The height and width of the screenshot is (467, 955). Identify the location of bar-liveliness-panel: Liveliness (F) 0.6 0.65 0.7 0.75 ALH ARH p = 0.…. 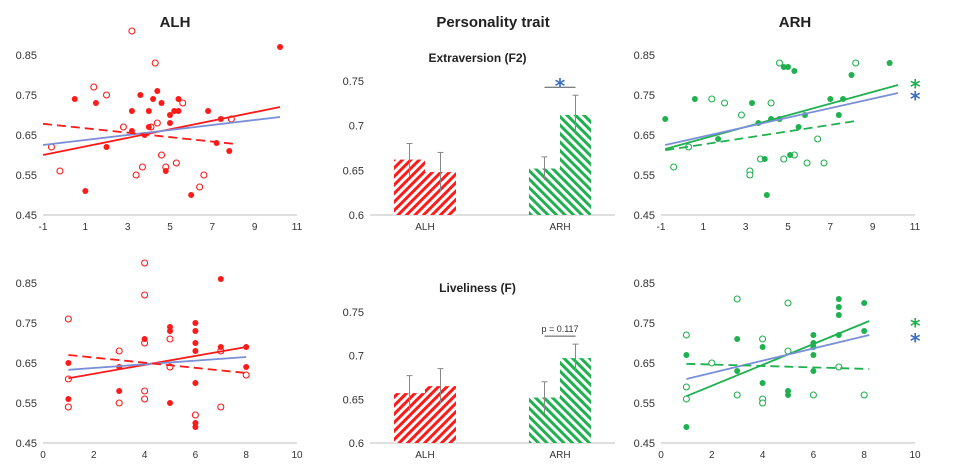
(479, 371).